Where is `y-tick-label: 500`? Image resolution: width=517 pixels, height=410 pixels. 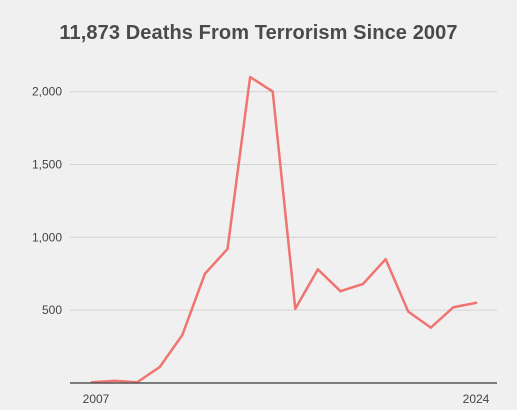 y-tick-label: 500 is located at coordinates (52, 310).